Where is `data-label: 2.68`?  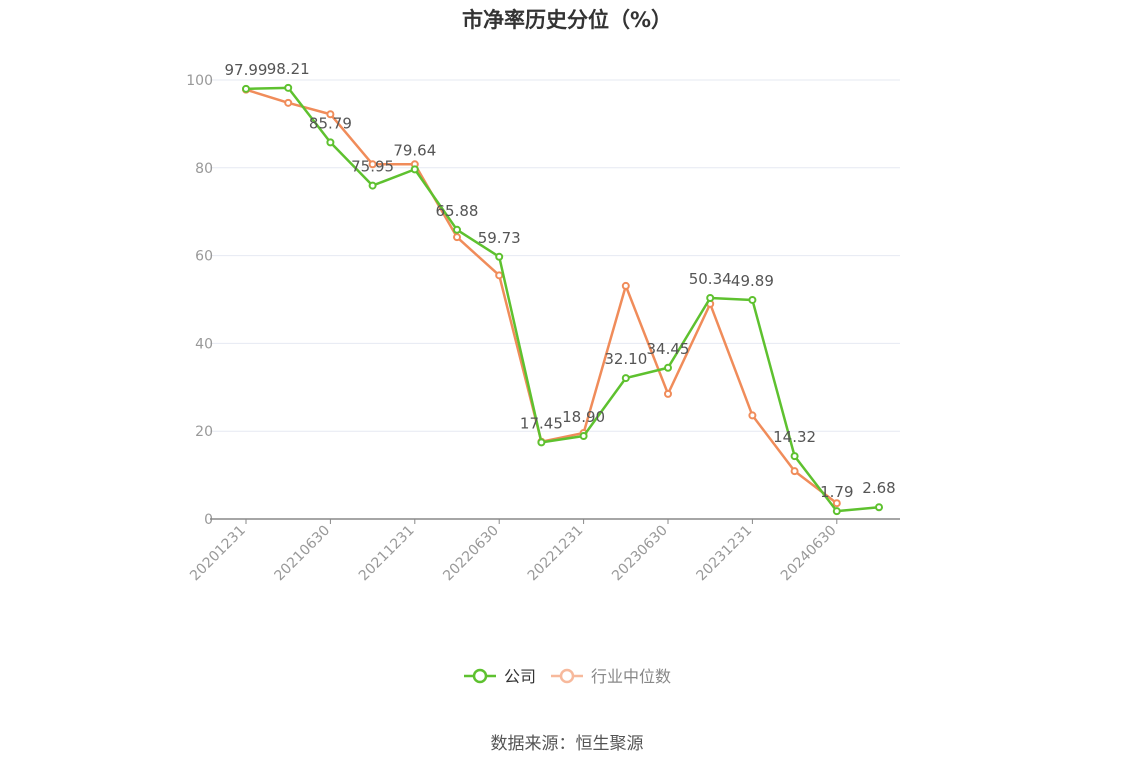
data-label: 2.68 is located at coordinates (878, 488).